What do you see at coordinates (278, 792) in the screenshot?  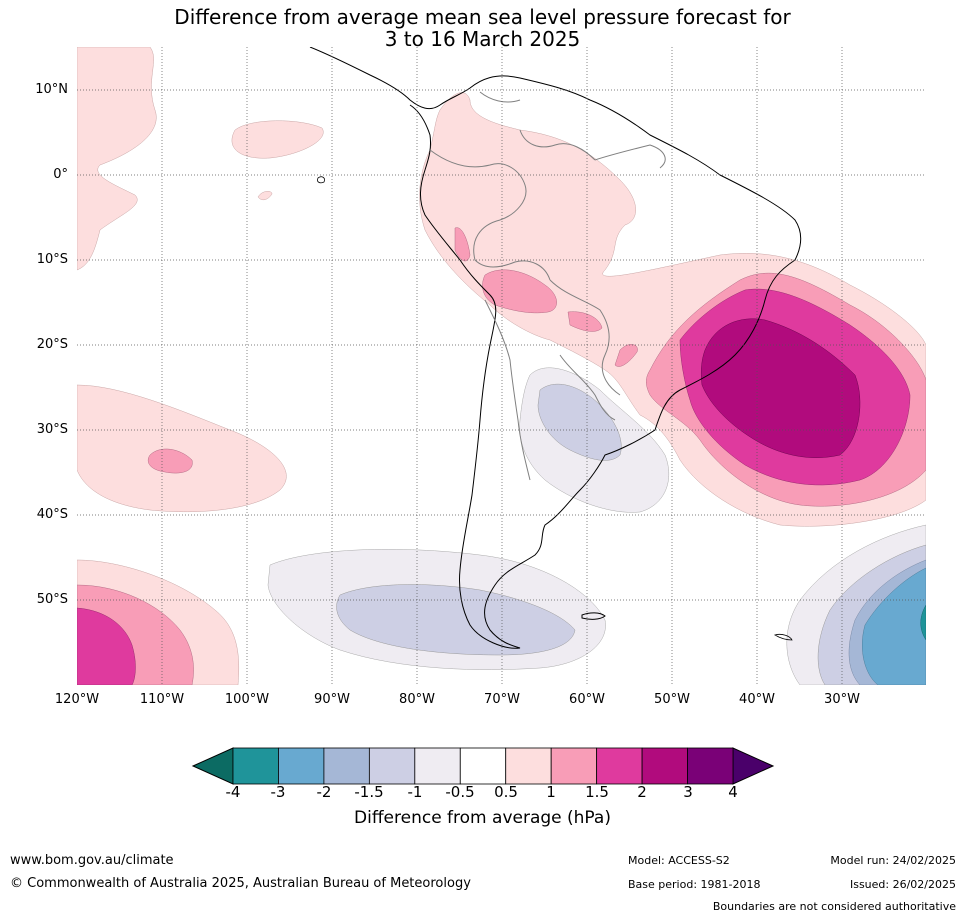 I see `colorbar-tick: -3` at bounding box center [278, 792].